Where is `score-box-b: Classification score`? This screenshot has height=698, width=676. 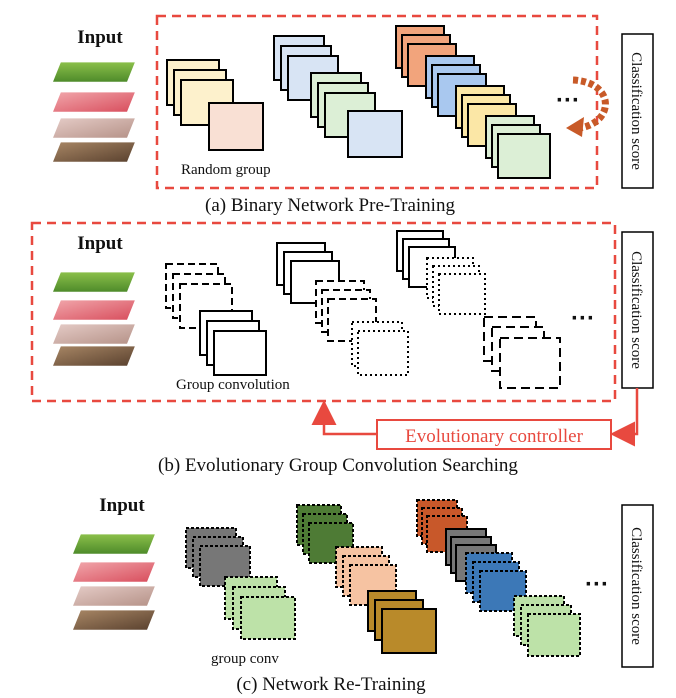 score-box-b: Classification score is located at coordinates (637, 310).